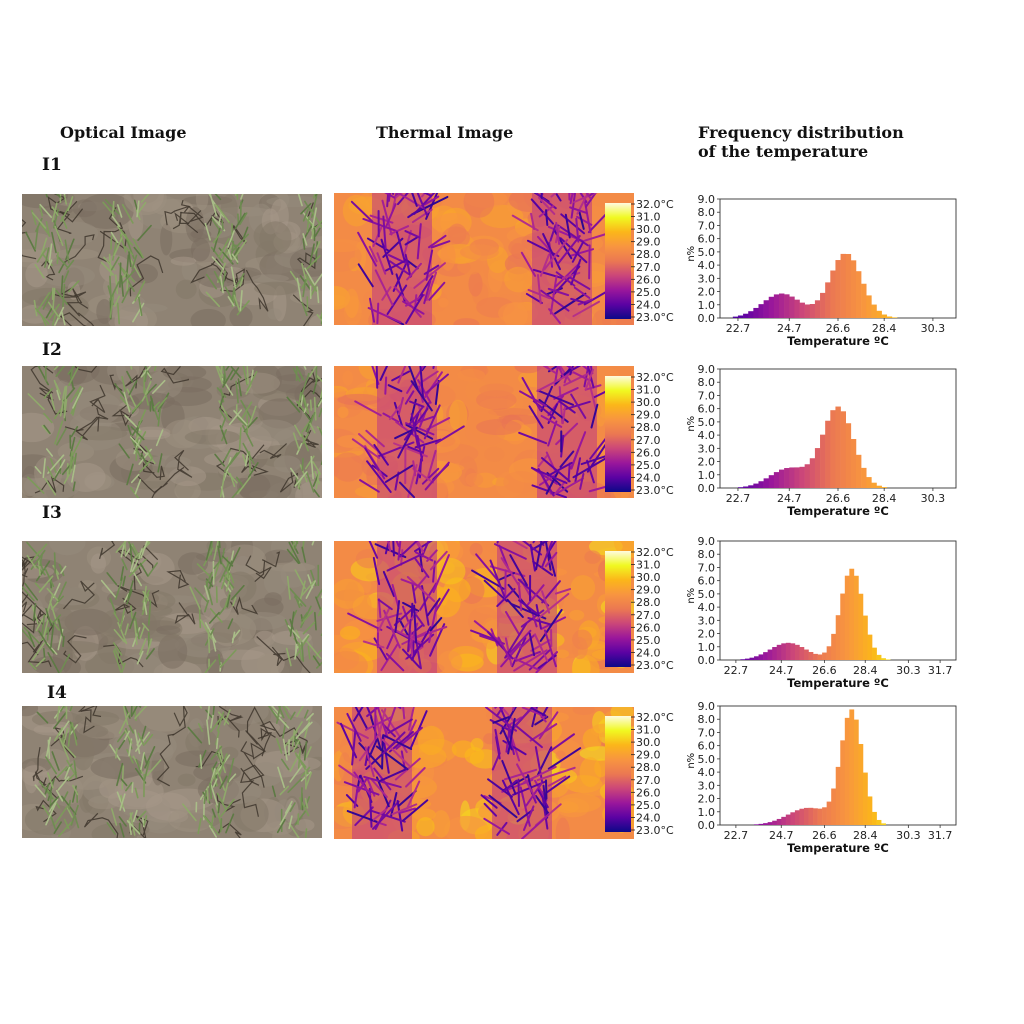  I want to click on colorbar-tick-label: 26.0, so click(648, 792).